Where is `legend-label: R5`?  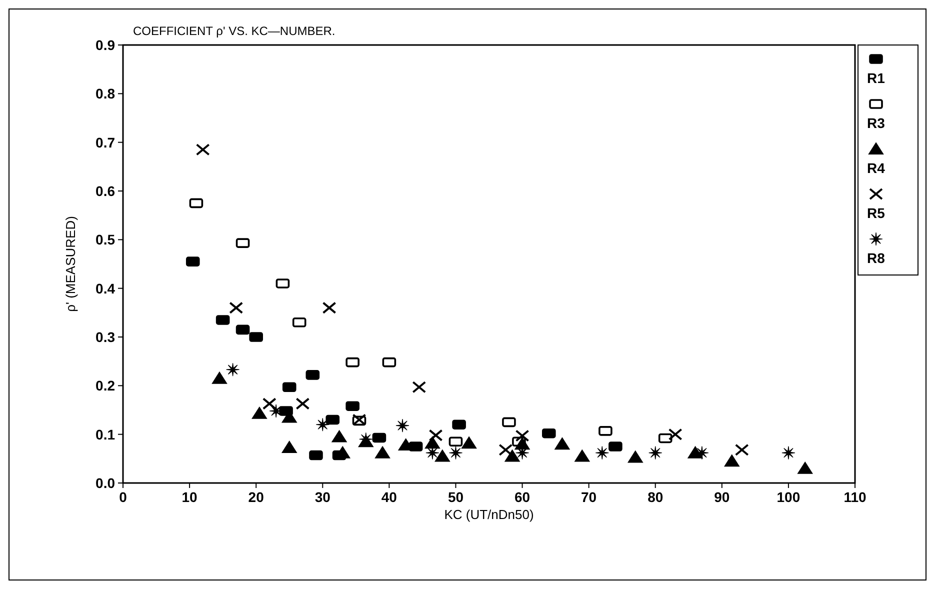
legend-label: R5 is located at coordinates (876, 213).